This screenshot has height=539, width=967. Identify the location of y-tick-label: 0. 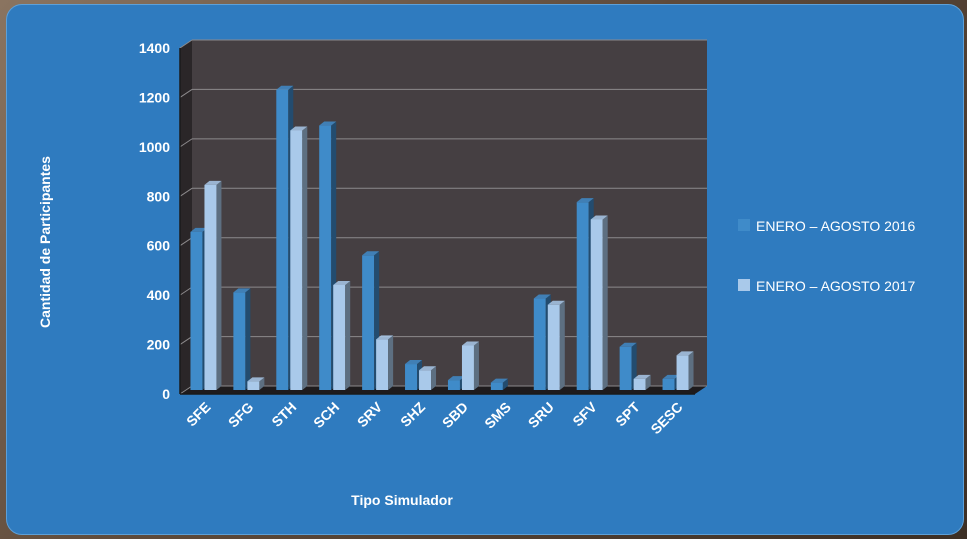
(166, 394).